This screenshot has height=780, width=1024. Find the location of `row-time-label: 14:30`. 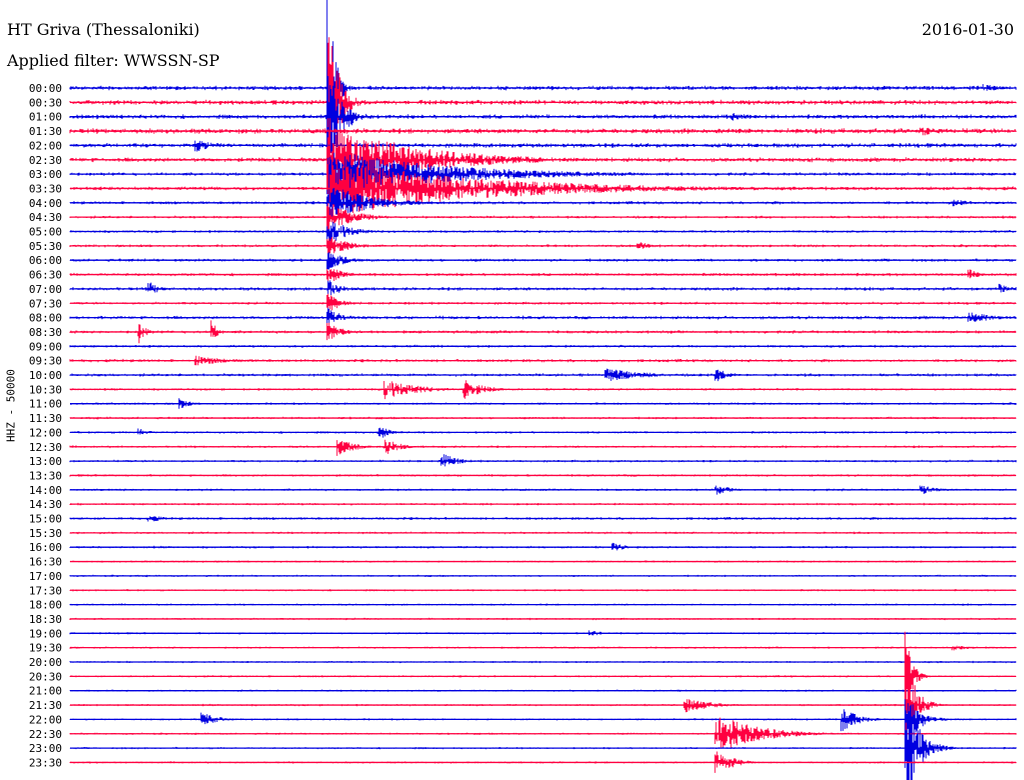

row-time-label: 14:30 is located at coordinates (45, 504).